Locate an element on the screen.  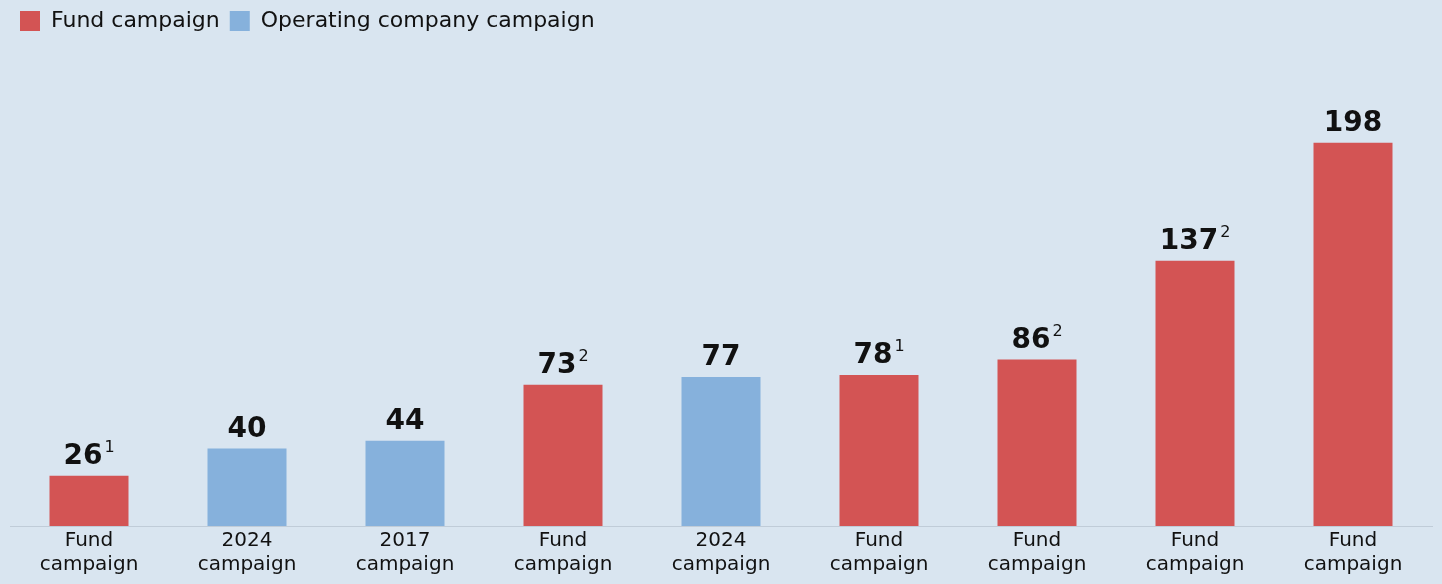
legend-label: Fund campaign is located at coordinates (135, 19).